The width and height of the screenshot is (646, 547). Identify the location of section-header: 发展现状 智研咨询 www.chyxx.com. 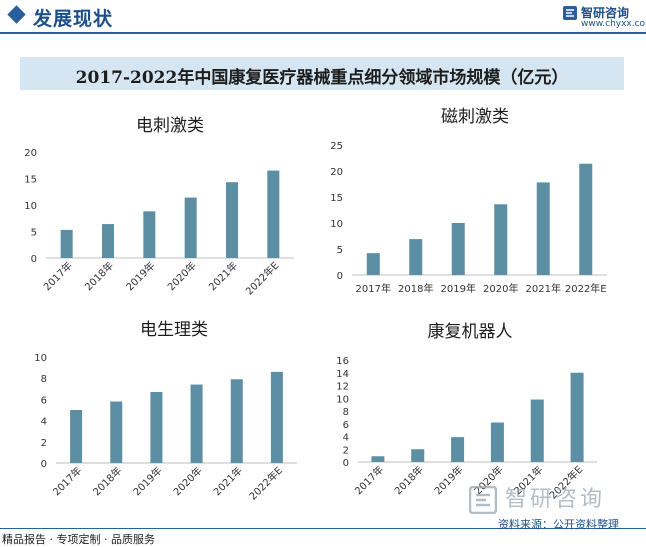
(323, 17).